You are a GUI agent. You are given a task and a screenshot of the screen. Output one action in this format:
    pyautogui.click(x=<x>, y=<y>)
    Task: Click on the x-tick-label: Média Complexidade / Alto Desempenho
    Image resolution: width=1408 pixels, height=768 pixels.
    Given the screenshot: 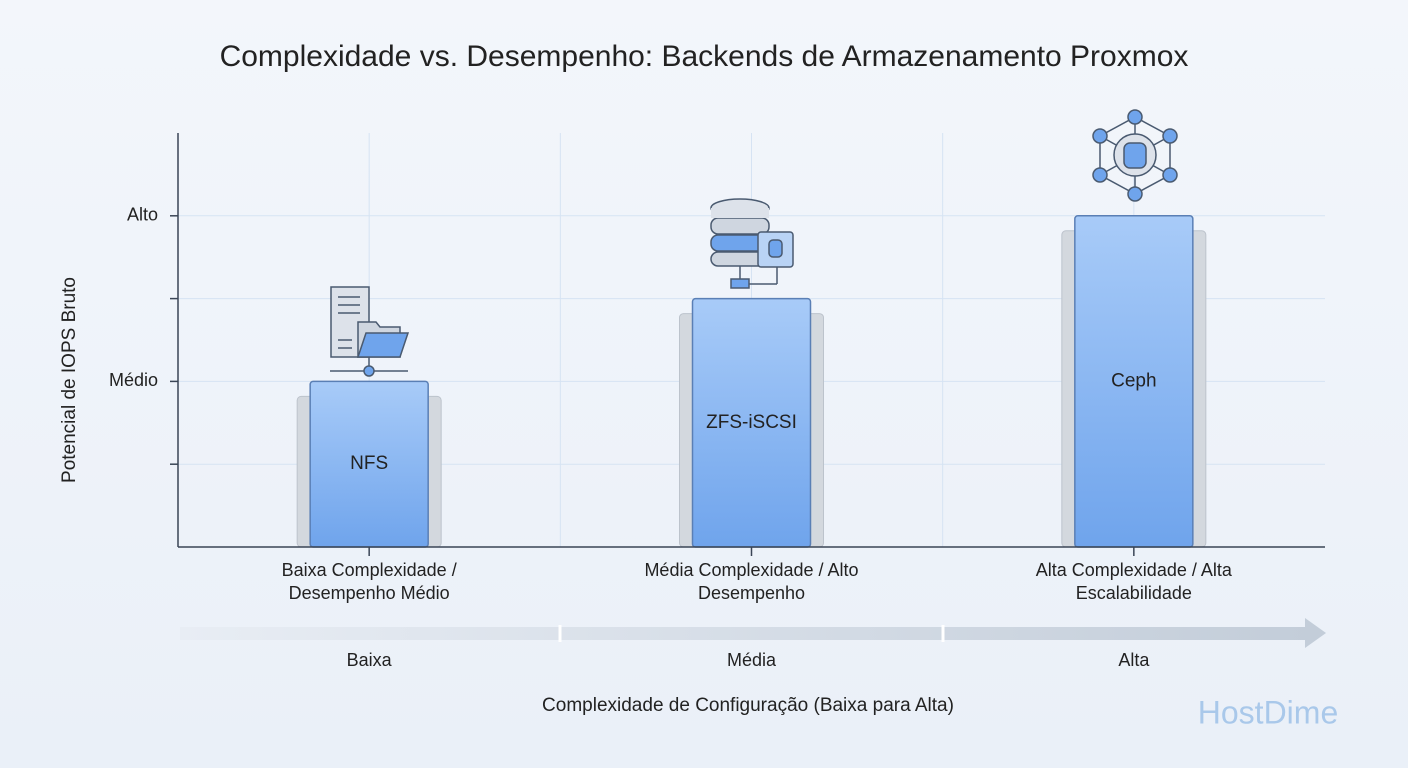 What is the action you would take?
    pyautogui.click(x=751, y=581)
    